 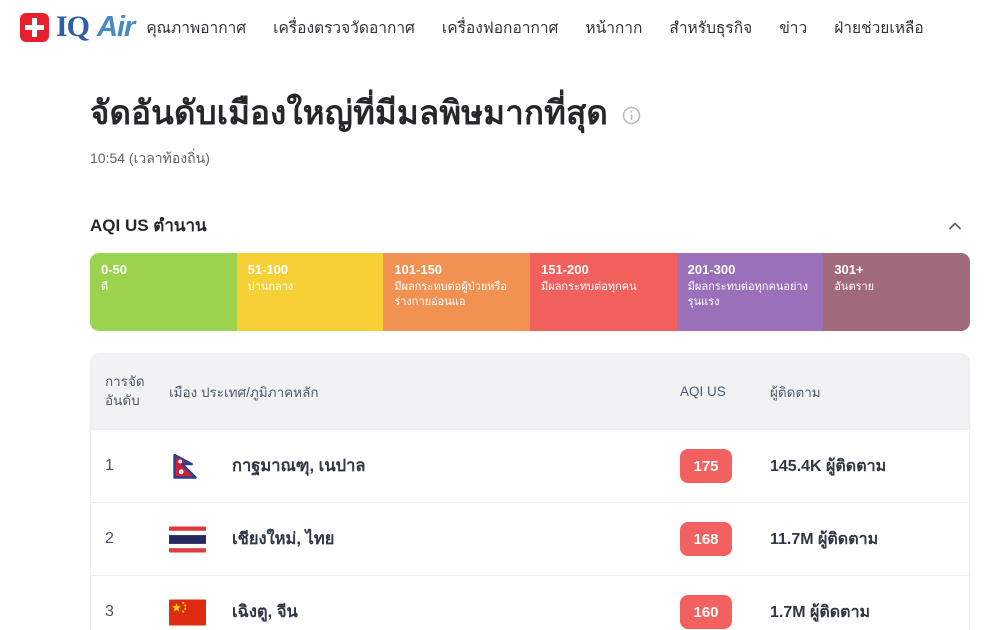 What do you see at coordinates (73, 26) in the screenshot?
I see `logo-text-iq: IQ` at bounding box center [73, 26].